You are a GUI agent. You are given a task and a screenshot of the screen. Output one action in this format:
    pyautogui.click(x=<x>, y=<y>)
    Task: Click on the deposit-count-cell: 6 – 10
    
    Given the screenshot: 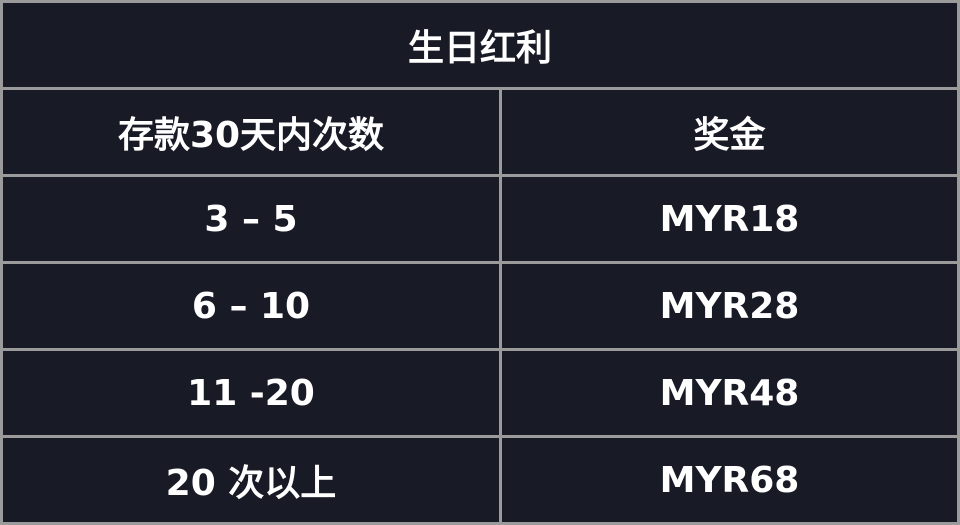 What is the action you would take?
    pyautogui.click(x=251, y=306)
    